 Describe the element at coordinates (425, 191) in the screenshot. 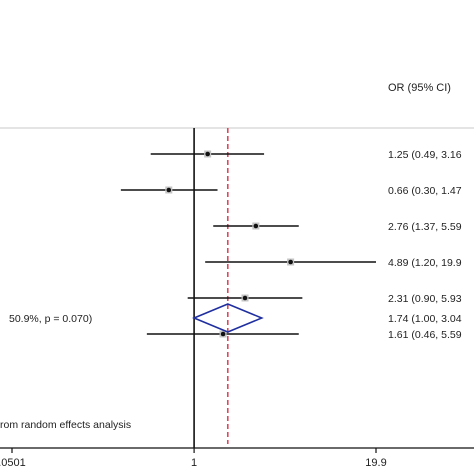

I see `study-estimate-label: 0.66 (0.30, 1.47` at that location.